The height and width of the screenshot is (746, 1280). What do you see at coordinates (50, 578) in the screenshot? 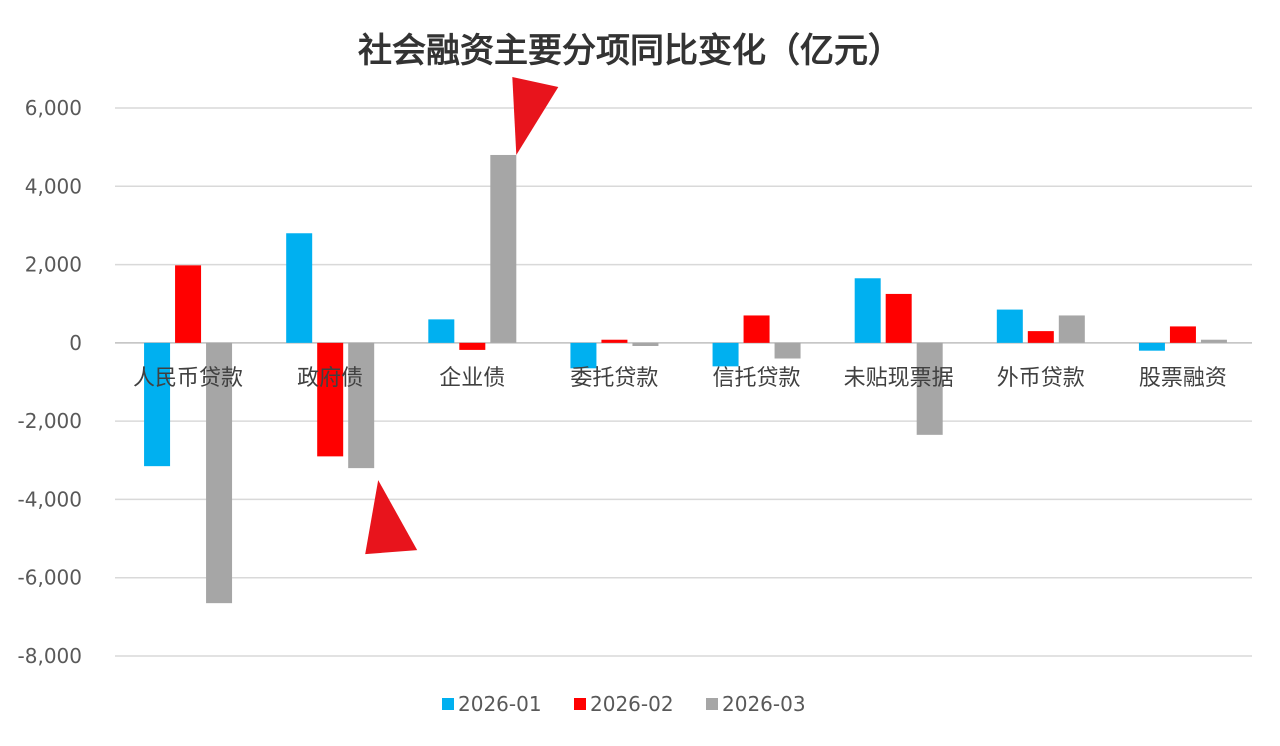
I see `y-tick-label: -6,000` at bounding box center [50, 578].